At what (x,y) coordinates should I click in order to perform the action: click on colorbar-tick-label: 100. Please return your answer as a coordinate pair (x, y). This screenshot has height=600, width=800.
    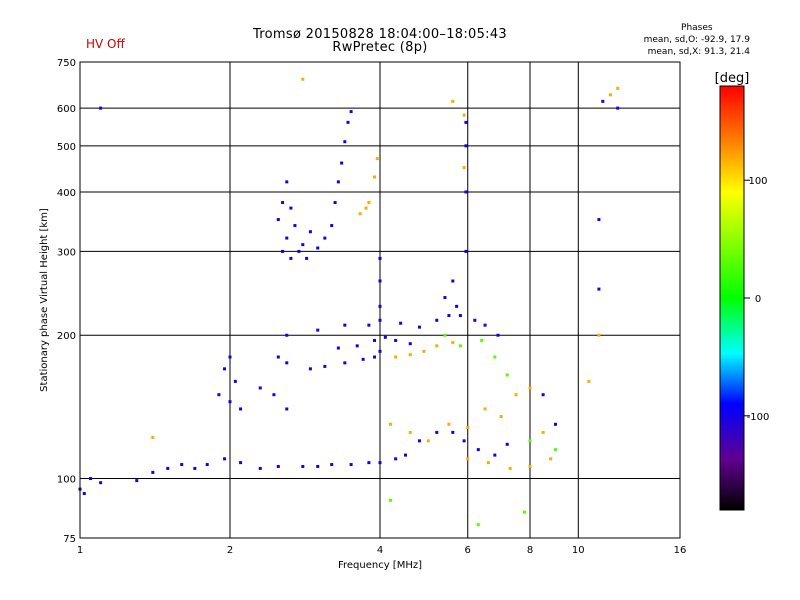
    Looking at the image, I should click on (757, 181).